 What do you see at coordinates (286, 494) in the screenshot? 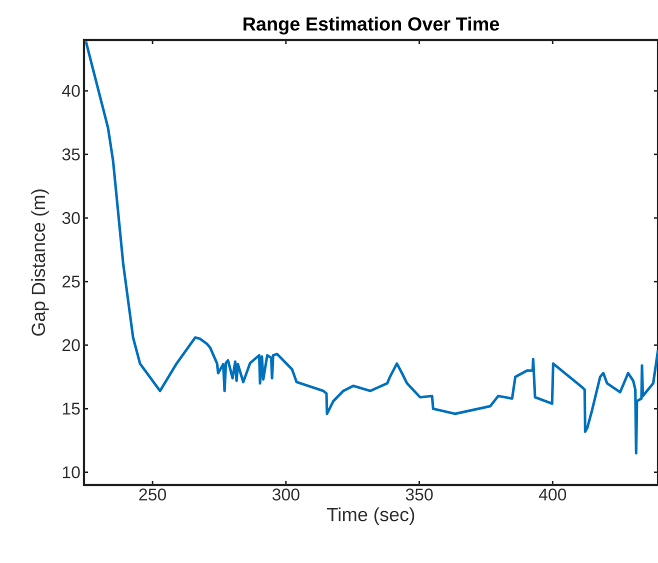
I see `x-tick-label: 300` at bounding box center [286, 494].